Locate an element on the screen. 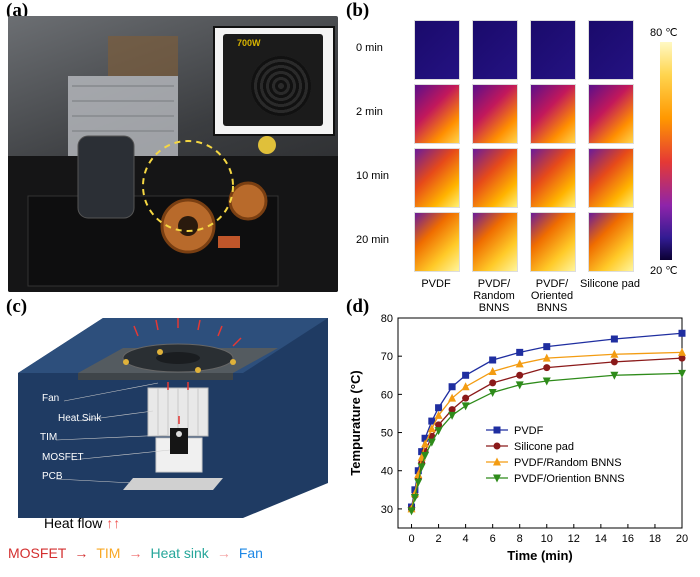  psu-case: 700W is located at coordinates (273, 80).